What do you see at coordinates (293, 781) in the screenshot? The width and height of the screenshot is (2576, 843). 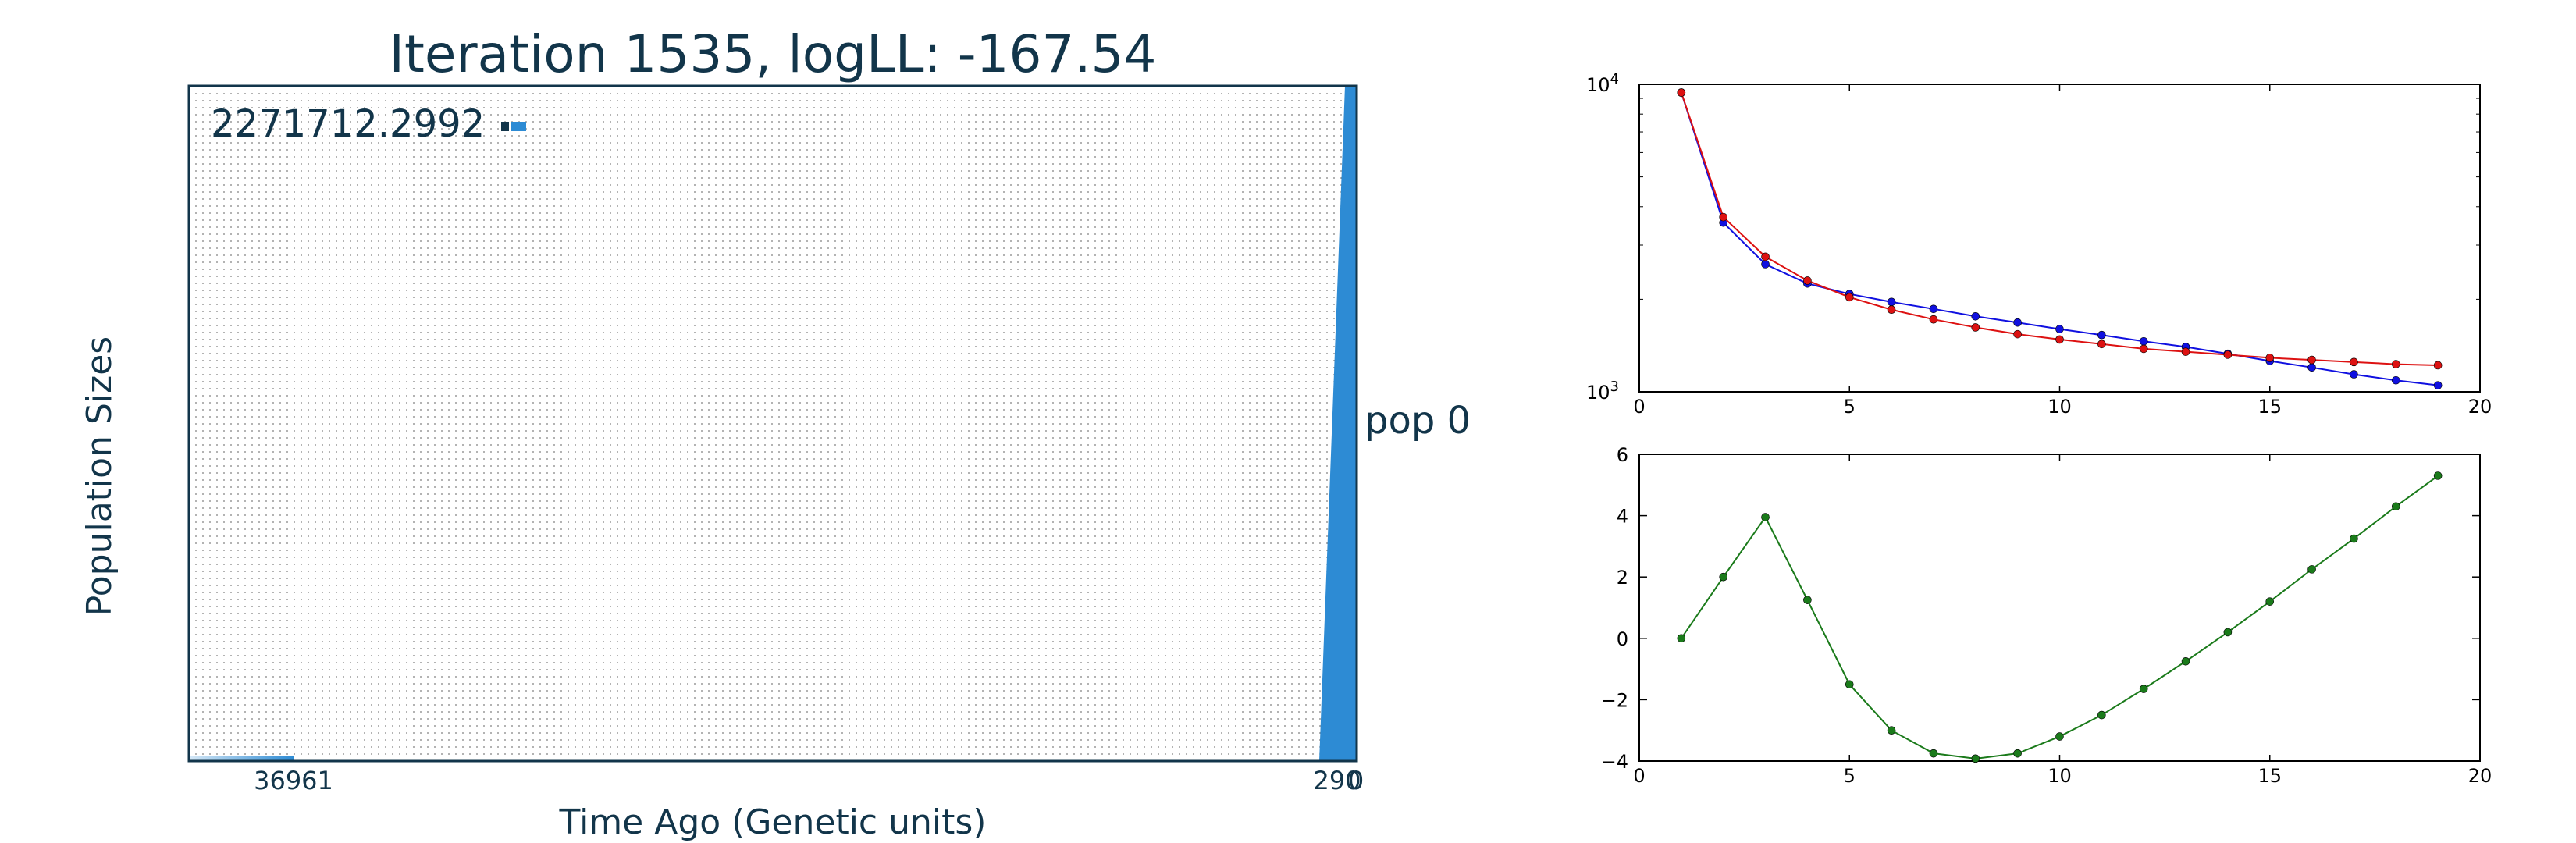 I see `main-x-tick-label: 36961` at bounding box center [293, 781].